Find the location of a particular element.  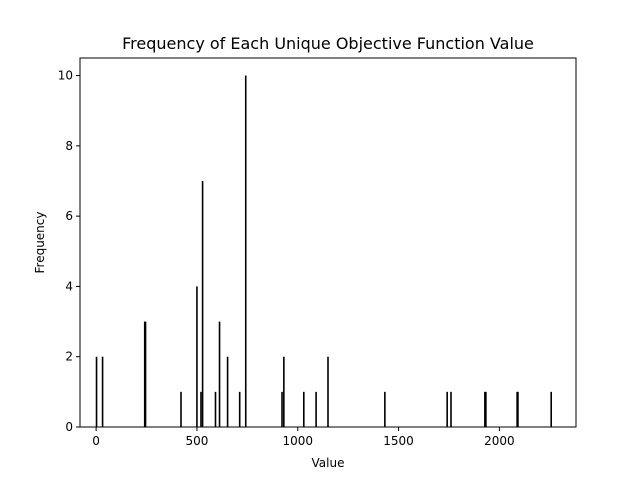

x-axis-ticks: 0 500 1000 1500 2000 is located at coordinates (303, 437).